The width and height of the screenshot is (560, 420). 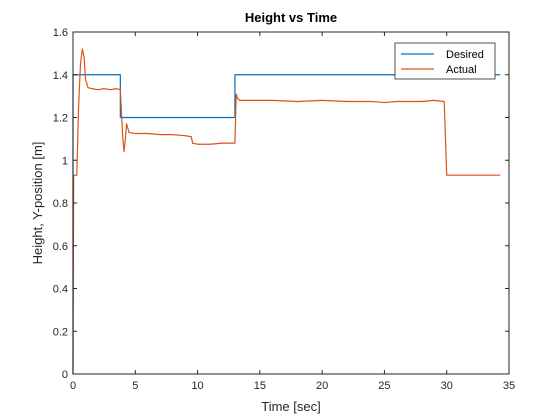 I want to click on y-tick-label: 1.6, so click(x=60, y=33).